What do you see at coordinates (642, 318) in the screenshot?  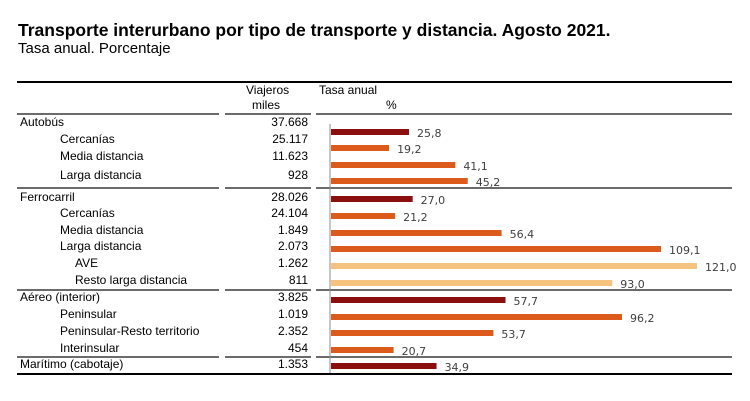 I see `bar-data-label: 96,2` at bounding box center [642, 318].